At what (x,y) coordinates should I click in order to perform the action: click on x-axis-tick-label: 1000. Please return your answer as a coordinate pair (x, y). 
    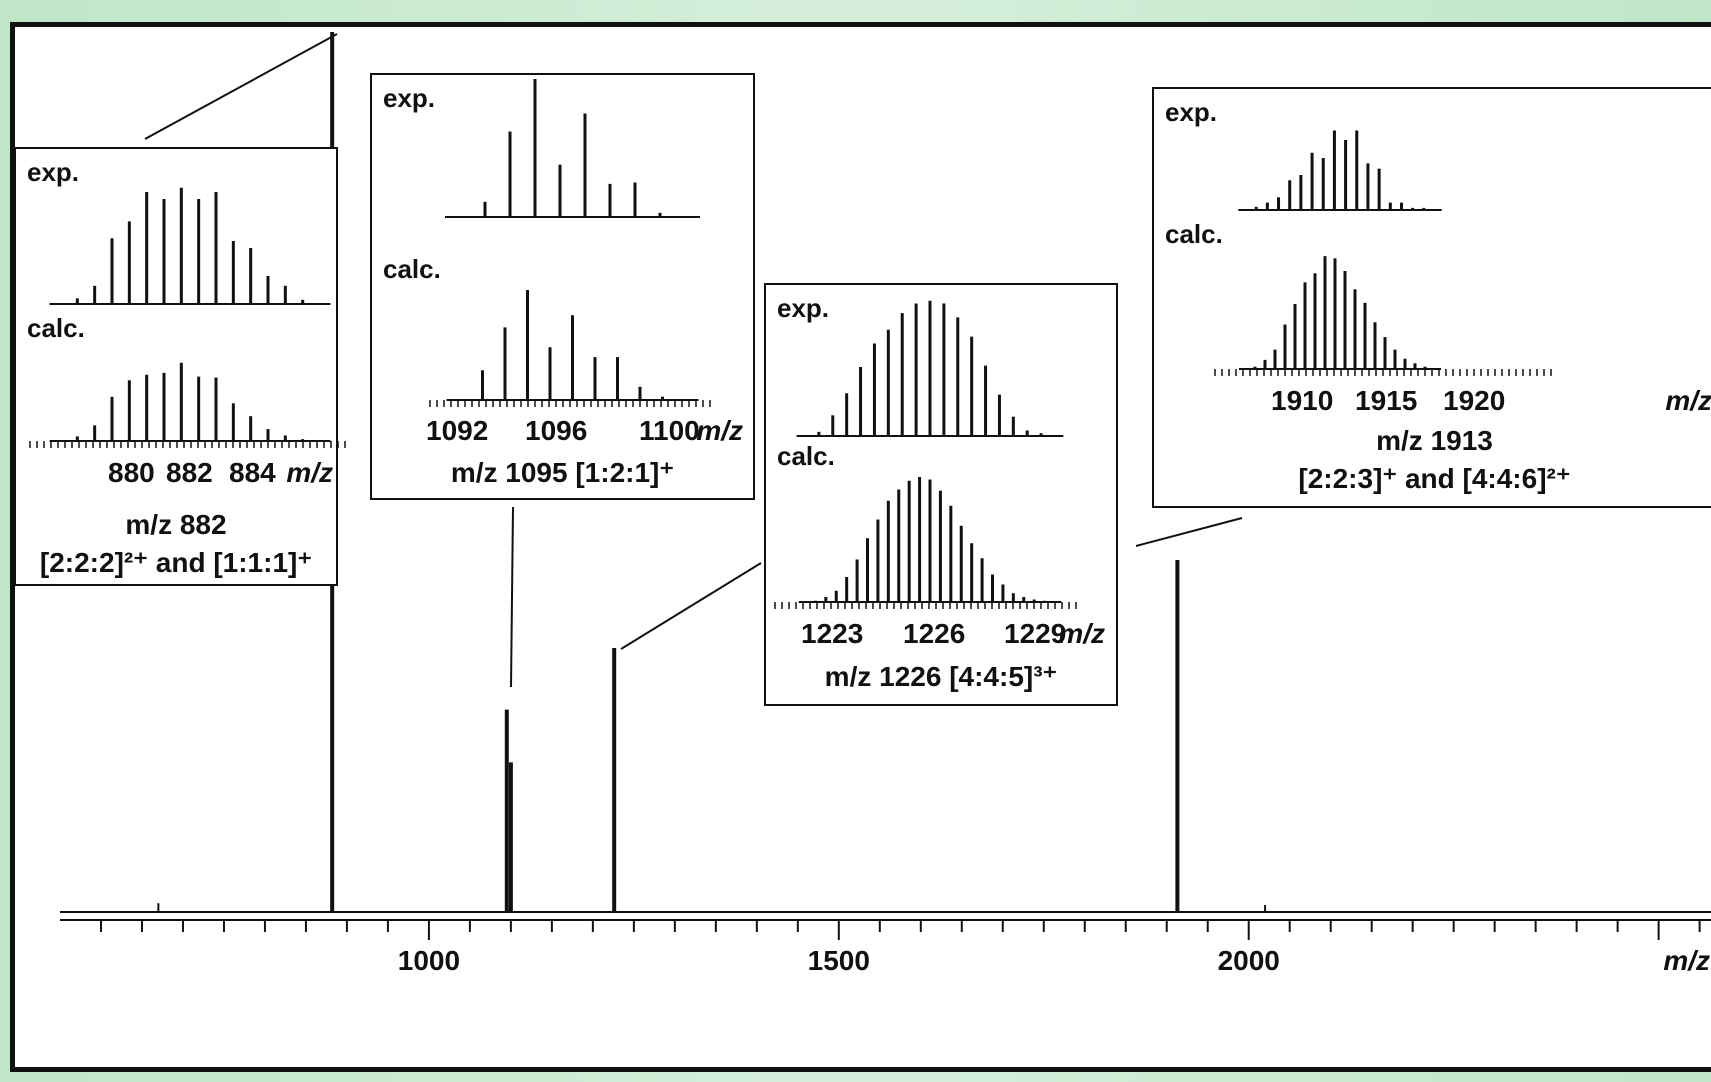
    Looking at the image, I should click on (429, 960).